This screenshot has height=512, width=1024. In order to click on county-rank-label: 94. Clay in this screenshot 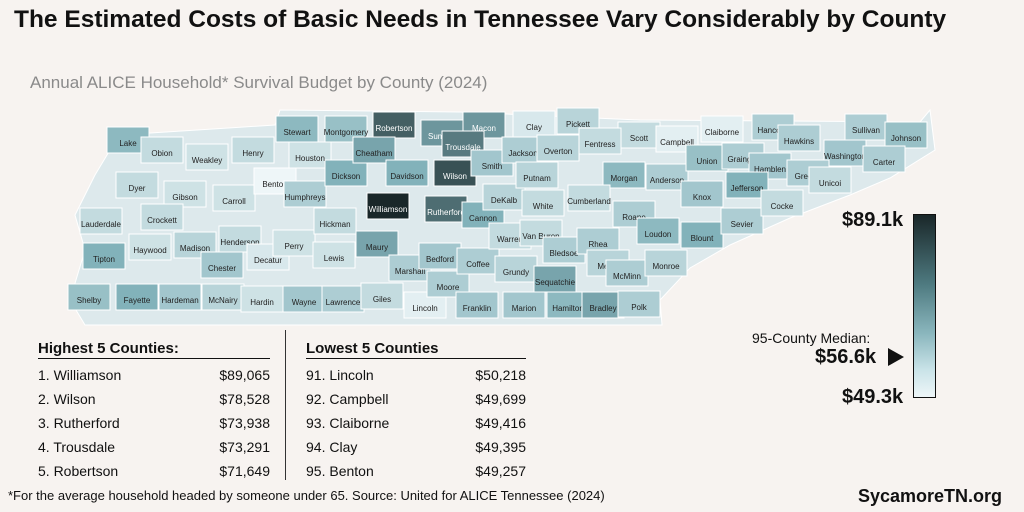, I will do `click(332, 447)`.